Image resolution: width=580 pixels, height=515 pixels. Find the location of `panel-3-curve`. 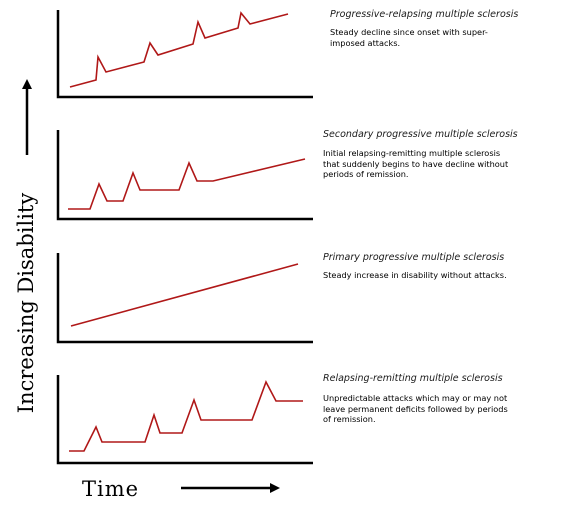

panel-3-curve is located at coordinates (184, 295).